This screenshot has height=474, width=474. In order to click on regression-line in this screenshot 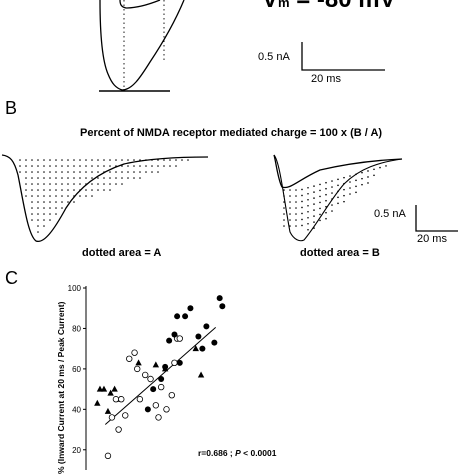, I will do `click(160, 376)`.